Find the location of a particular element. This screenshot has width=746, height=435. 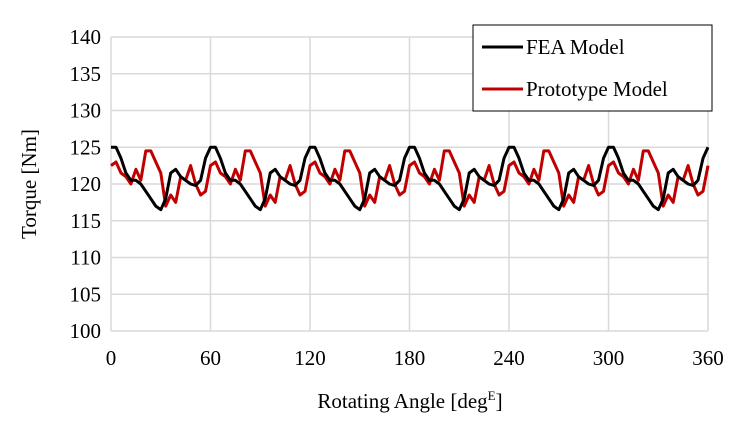

x-tick-label: 240 is located at coordinates (509, 358).